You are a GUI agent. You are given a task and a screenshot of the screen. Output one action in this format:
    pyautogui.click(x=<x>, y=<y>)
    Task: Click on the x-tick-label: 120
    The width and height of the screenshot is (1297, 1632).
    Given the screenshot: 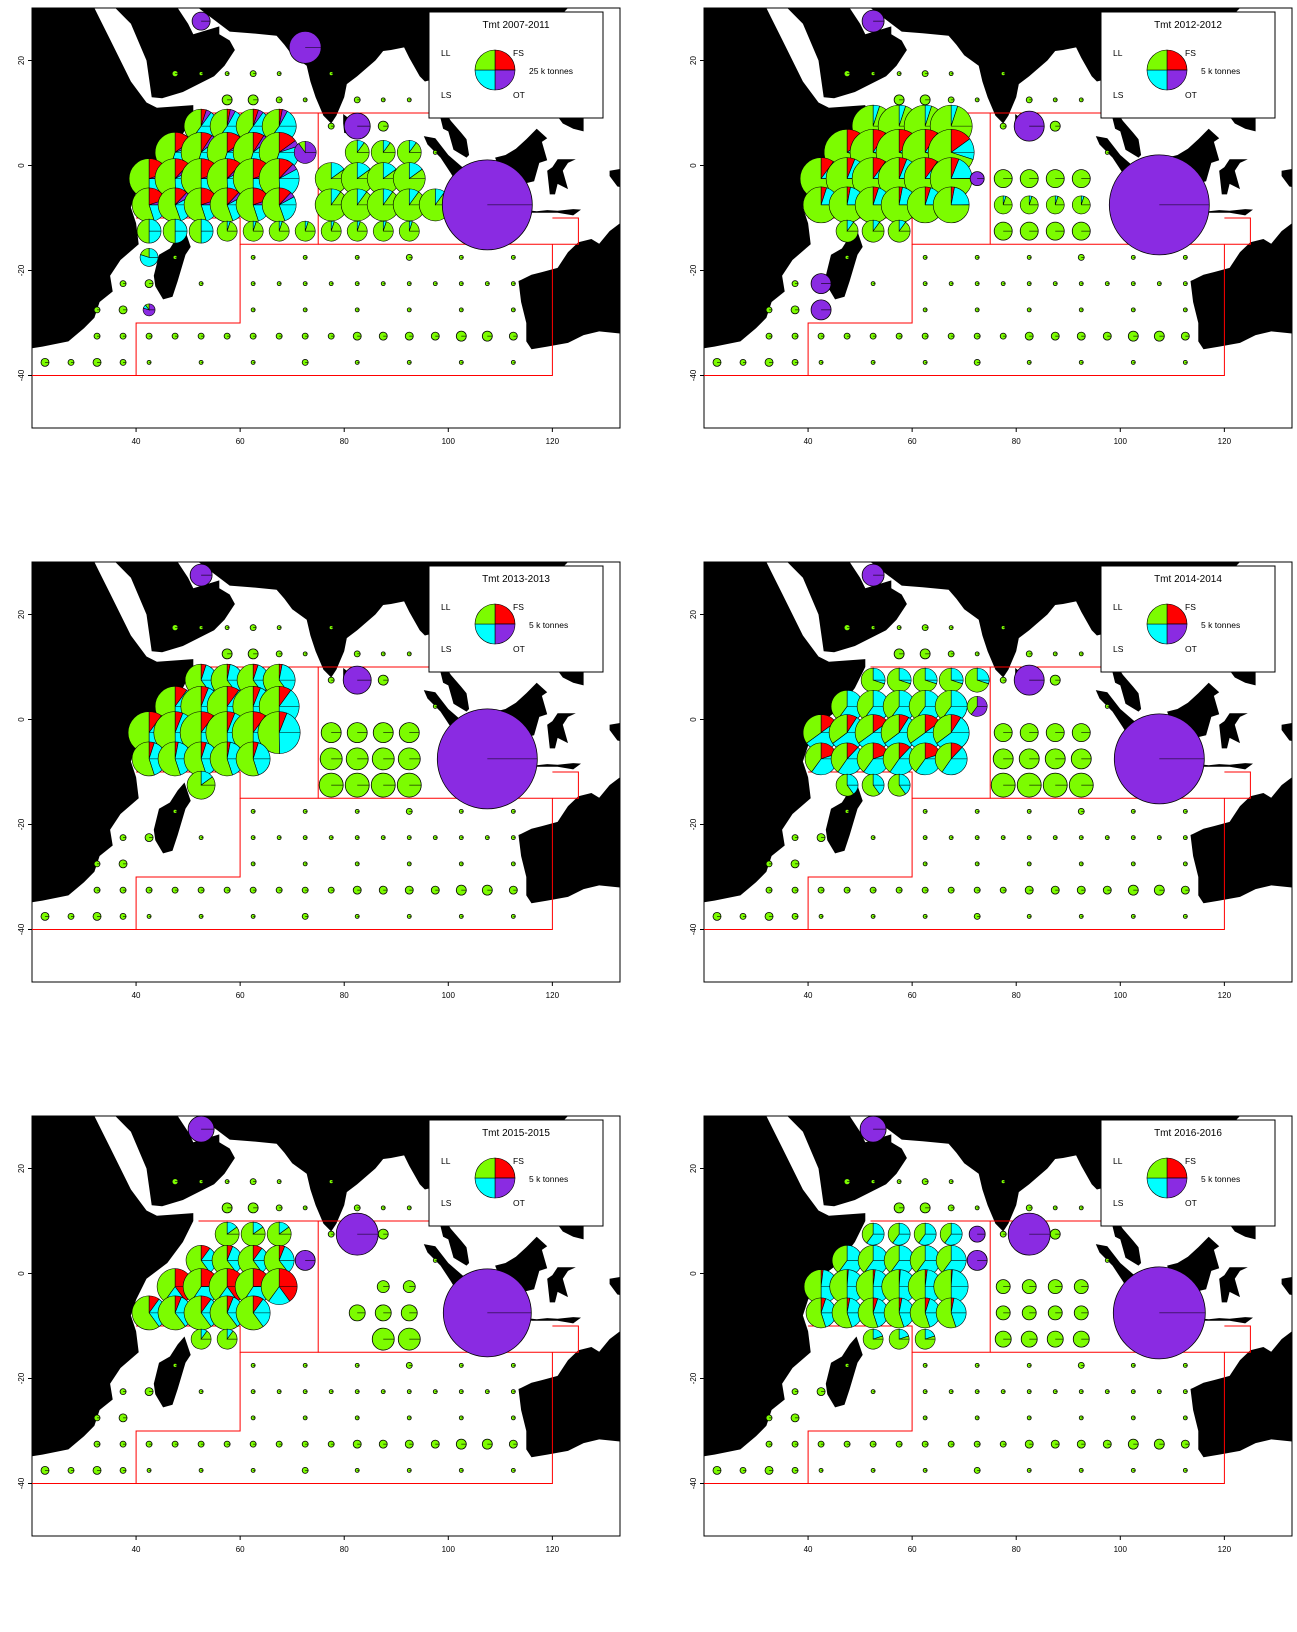 What is the action you would take?
    pyautogui.click(x=553, y=441)
    